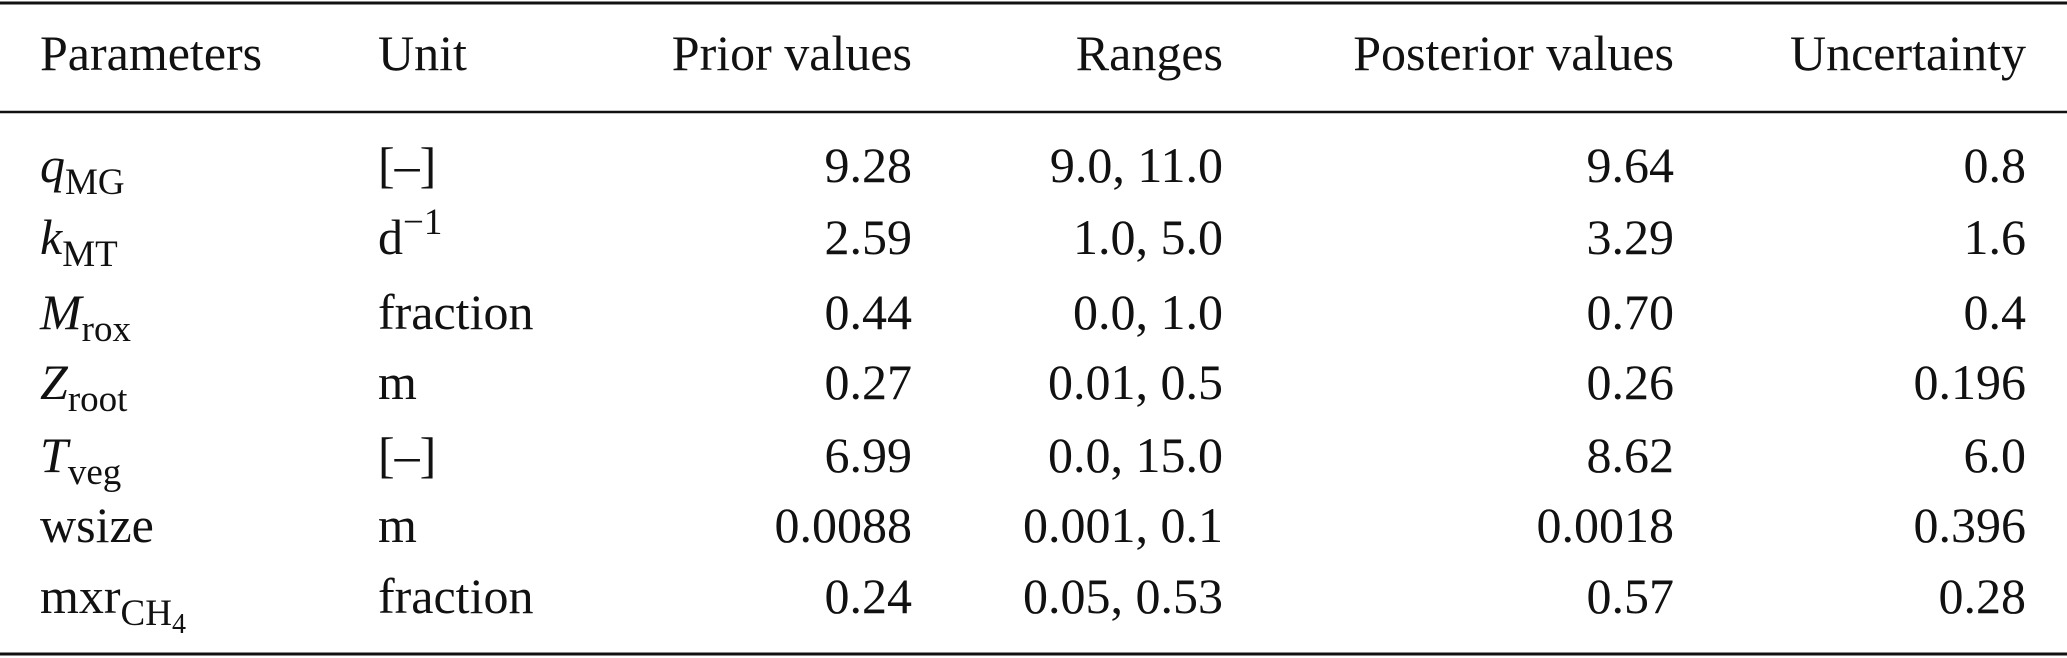 Image resolution: width=2067 pixels, height=658 pixels. What do you see at coordinates (1631, 165) in the screenshot?
I see `cell-value: 9.64` at bounding box center [1631, 165].